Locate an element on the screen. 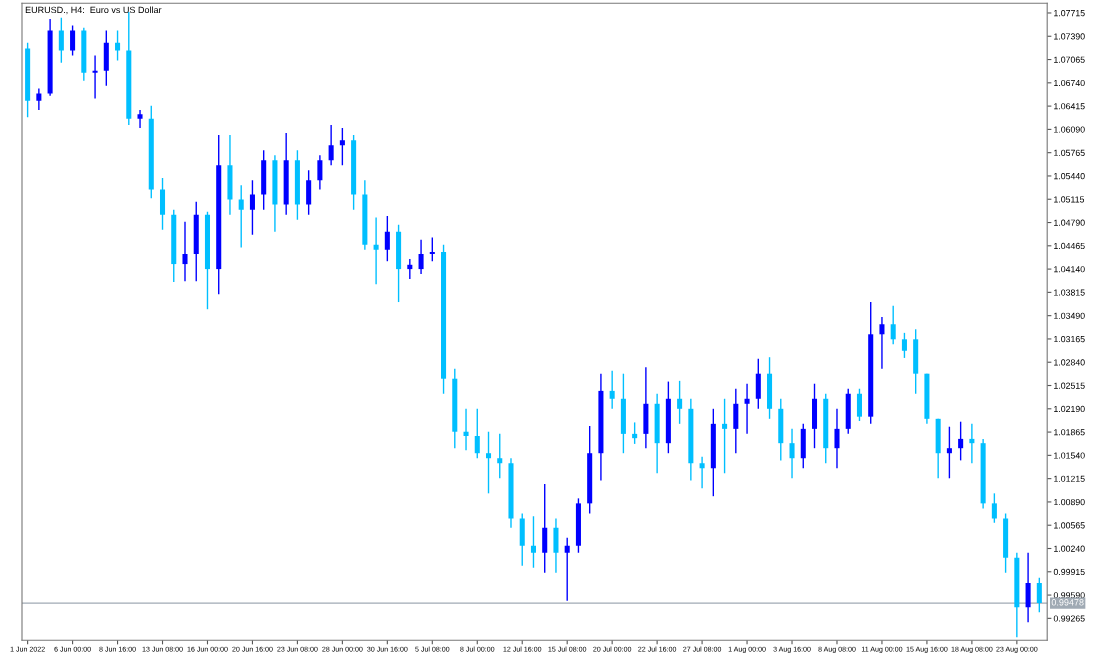 This screenshot has height=660, width=1100. y-tick-label: 1.01215 is located at coordinates (1069, 478).